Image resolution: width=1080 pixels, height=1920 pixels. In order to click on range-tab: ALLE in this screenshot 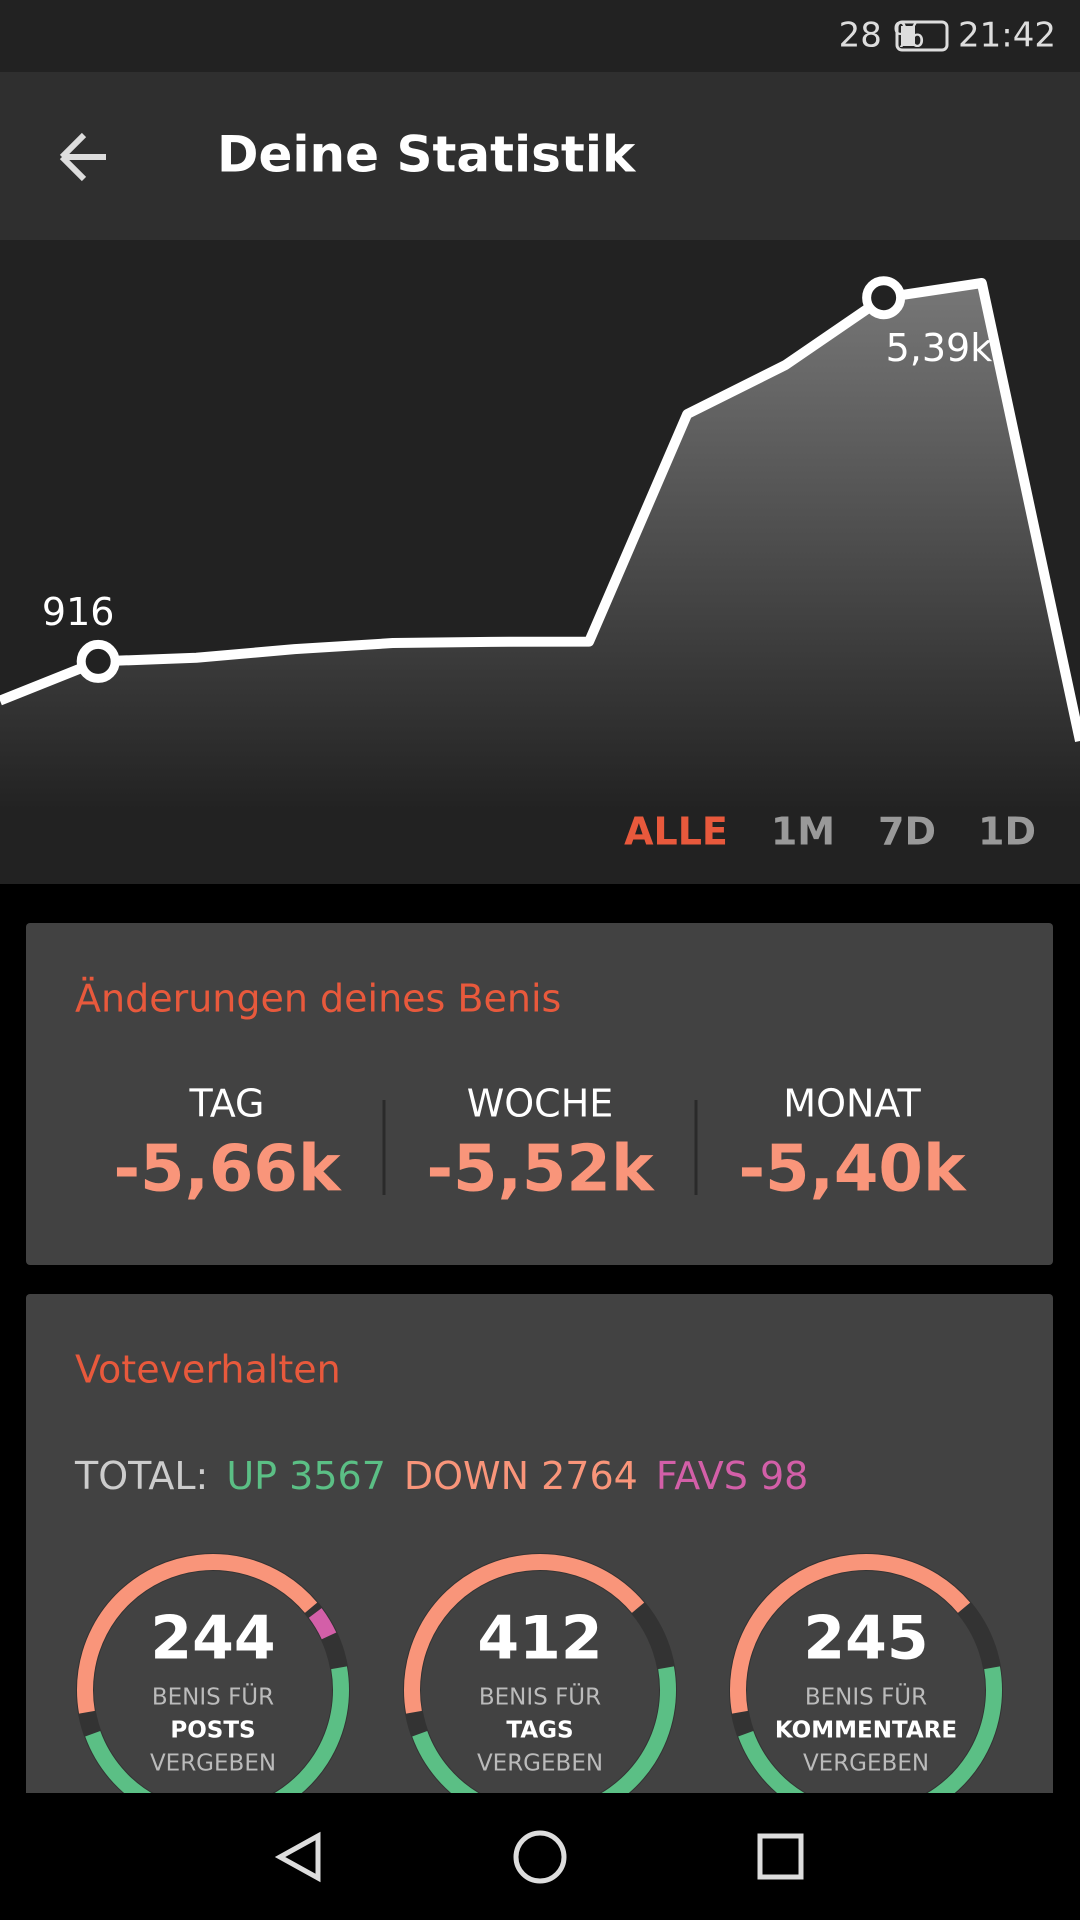, I will do `click(676, 832)`.